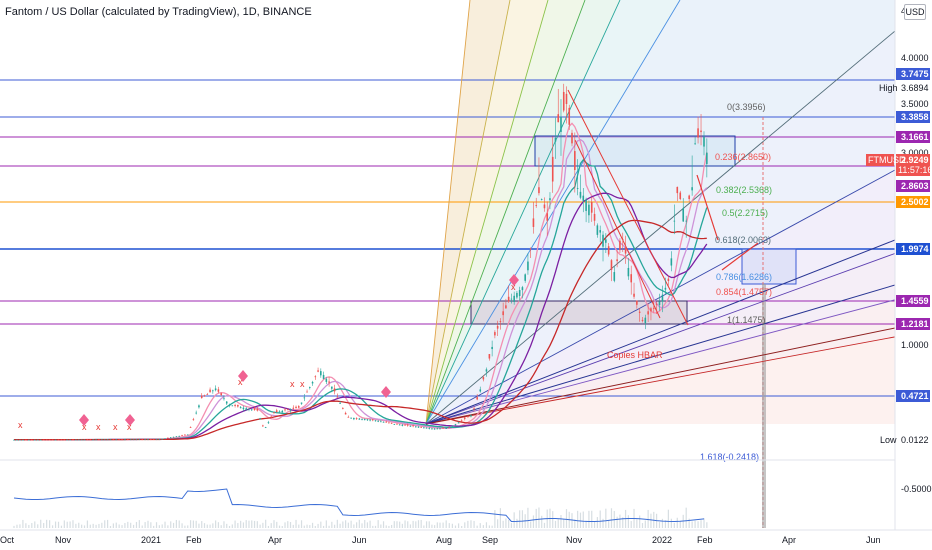  Describe the element at coordinates (880, 160) in the screenshot. I see `symbol-tag-box` at that location.